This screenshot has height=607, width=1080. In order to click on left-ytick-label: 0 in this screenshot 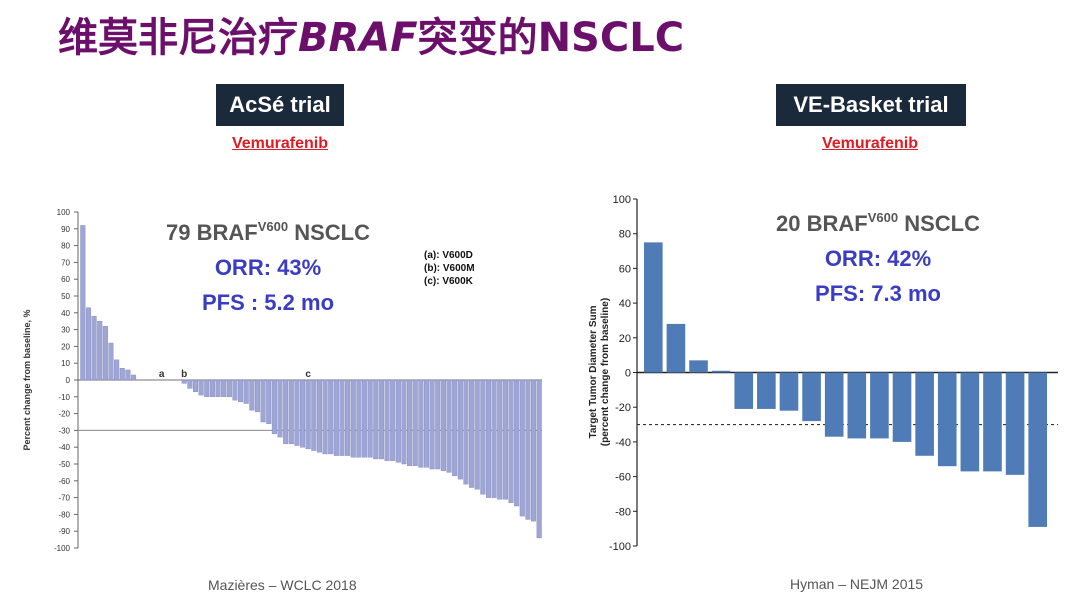, I will do `click(68, 380)`.